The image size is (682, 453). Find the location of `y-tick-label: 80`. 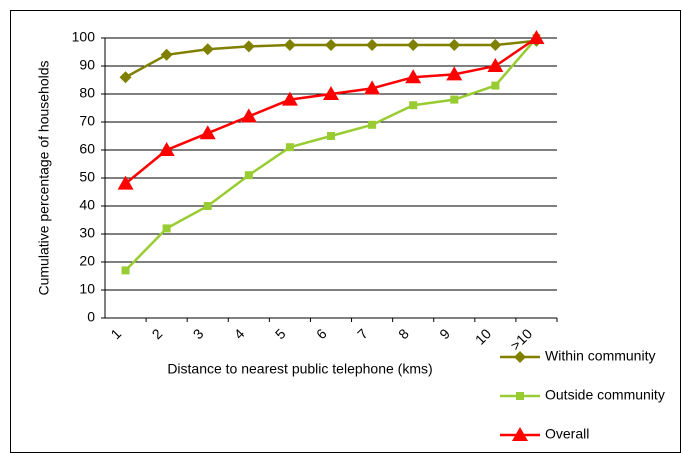

y-tick-label: 80 is located at coordinates (87, 93).